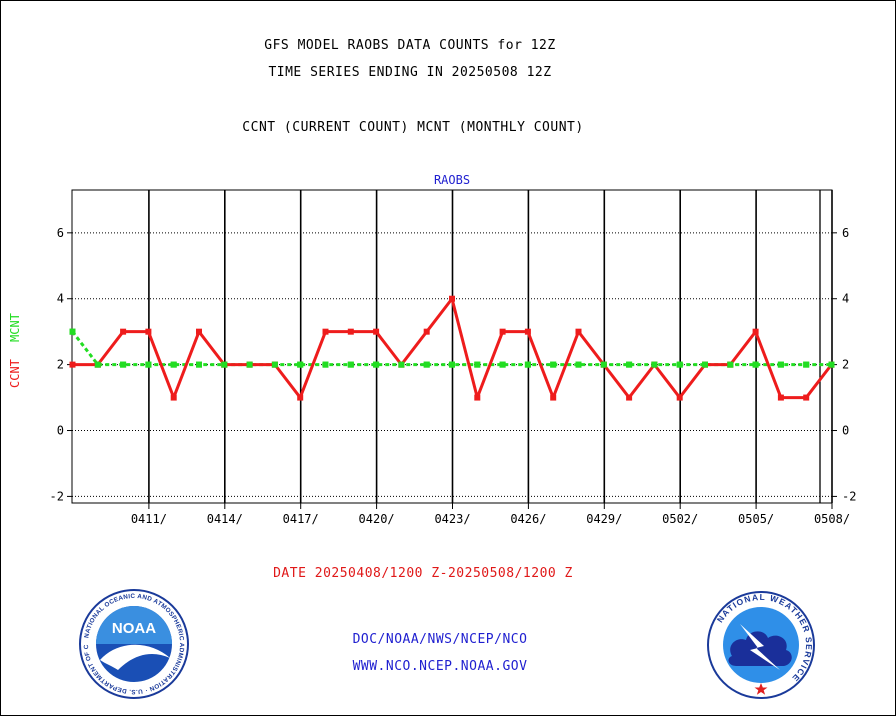 The image size is (896, 716). What do you see at coordinates (60, 299) in the screenshot?
I see `ytick-label-left: 4` at bounding box center [60, 299].